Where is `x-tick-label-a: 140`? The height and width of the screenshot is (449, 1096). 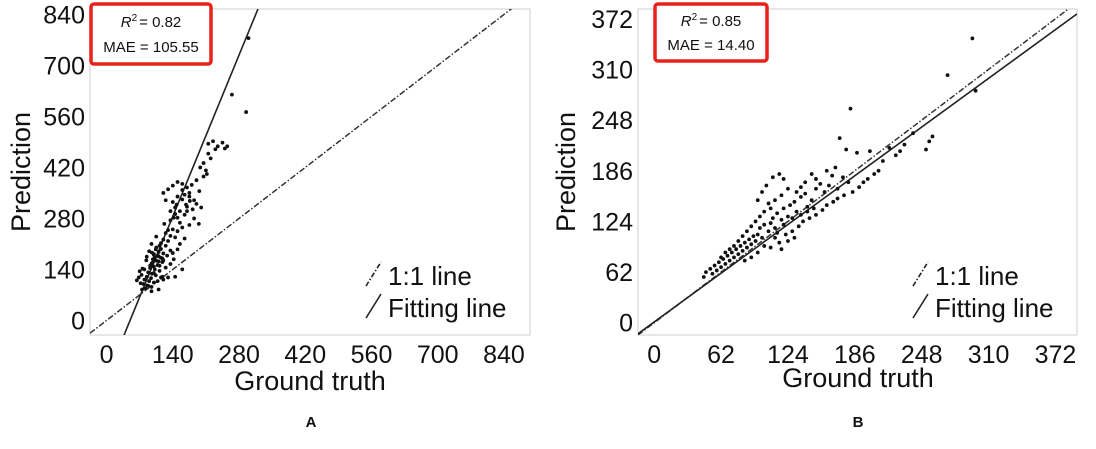
x-tick-label-a: 140 is located at coordinates (173, 355).